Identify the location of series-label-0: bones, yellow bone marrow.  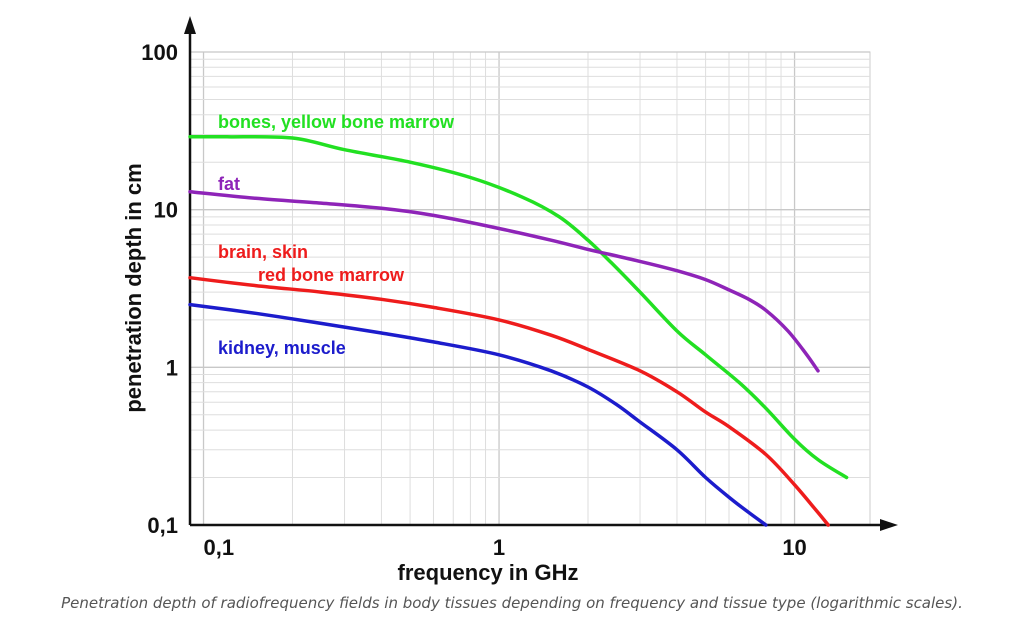
(336, 122).